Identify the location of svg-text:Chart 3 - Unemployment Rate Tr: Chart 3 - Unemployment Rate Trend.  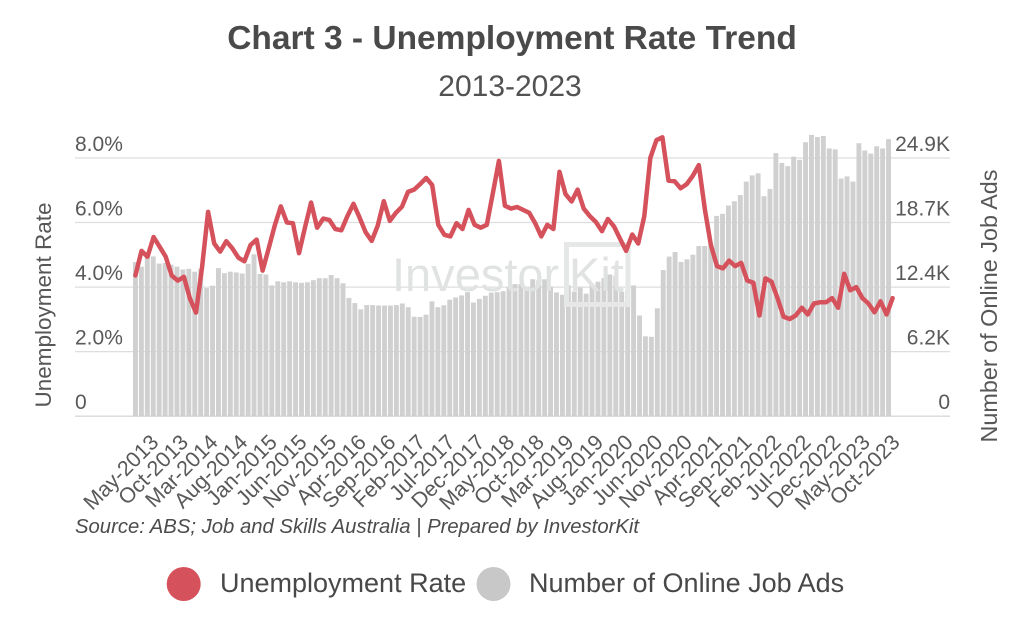
(512, 38).